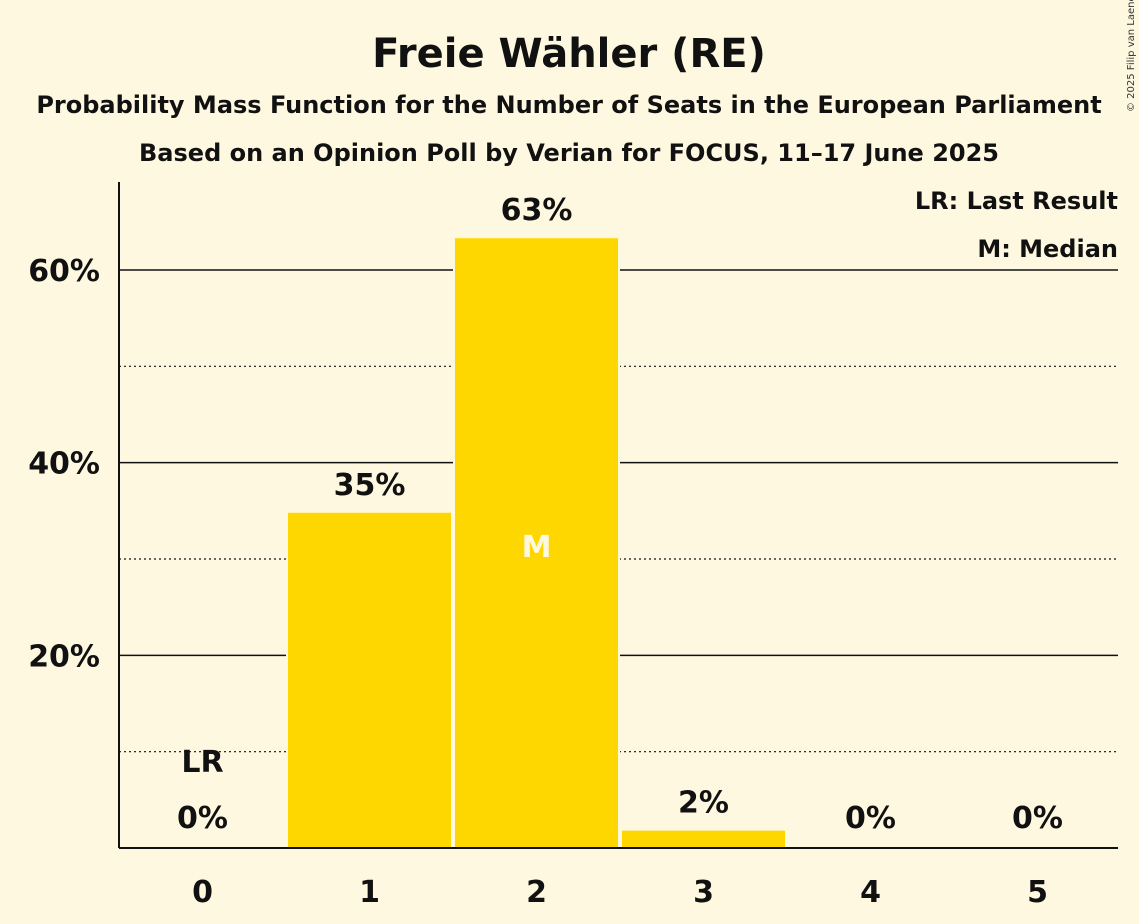  I want to click on x-tick-label: 1, so click(369, 892).